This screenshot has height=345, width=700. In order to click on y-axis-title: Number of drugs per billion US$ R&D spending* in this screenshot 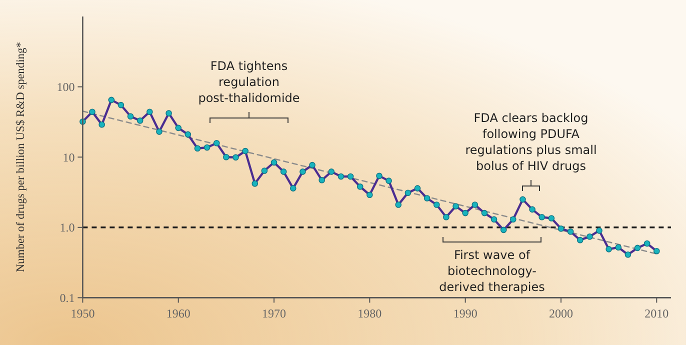, I will do `click(21, 157)`.